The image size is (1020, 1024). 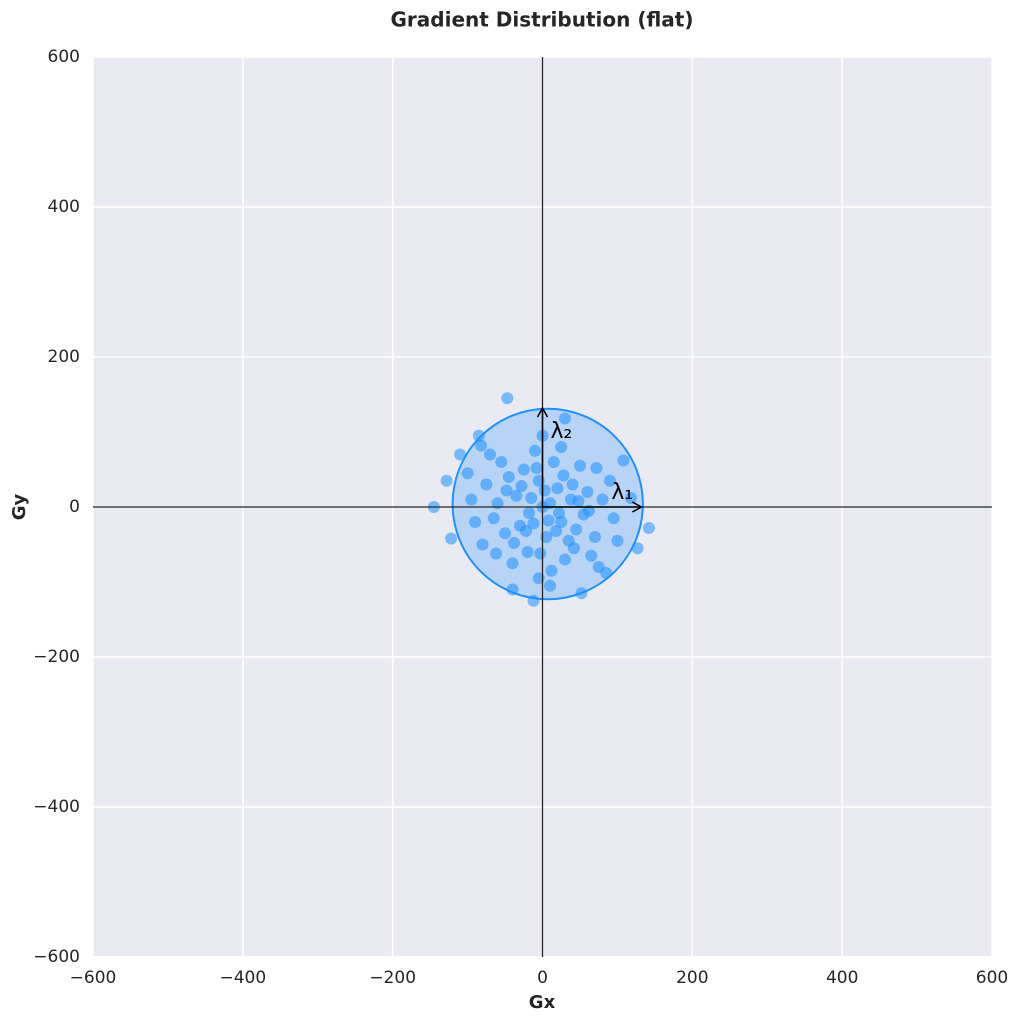 I want to click on eigen-label: λ₁, so click(x=622, y=492).